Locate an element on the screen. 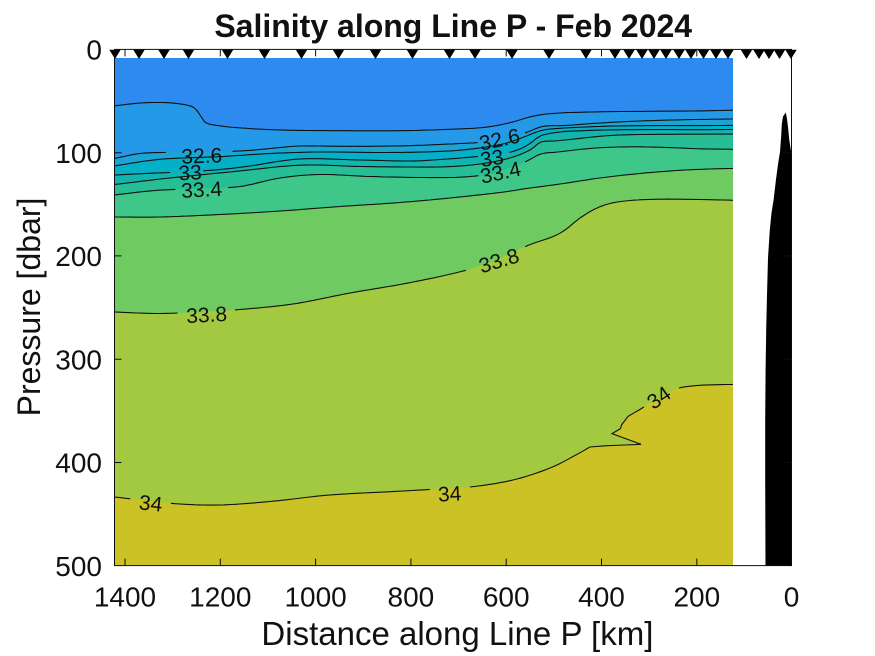  svg-text: 300 is located at coordinates (78, 359).